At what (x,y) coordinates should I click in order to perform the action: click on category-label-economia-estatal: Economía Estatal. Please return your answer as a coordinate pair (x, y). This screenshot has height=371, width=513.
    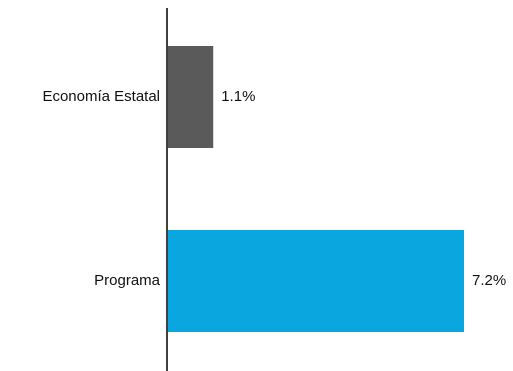
    Looking at the image, I should click on (101, 96).